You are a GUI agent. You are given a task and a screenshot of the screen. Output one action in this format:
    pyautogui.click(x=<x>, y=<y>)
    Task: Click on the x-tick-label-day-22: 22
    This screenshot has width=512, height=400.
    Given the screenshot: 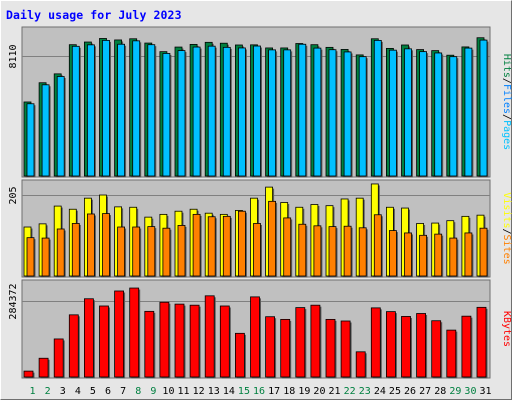 What is the action you would take?
    pyautogui.click(x=350, y=391)
    